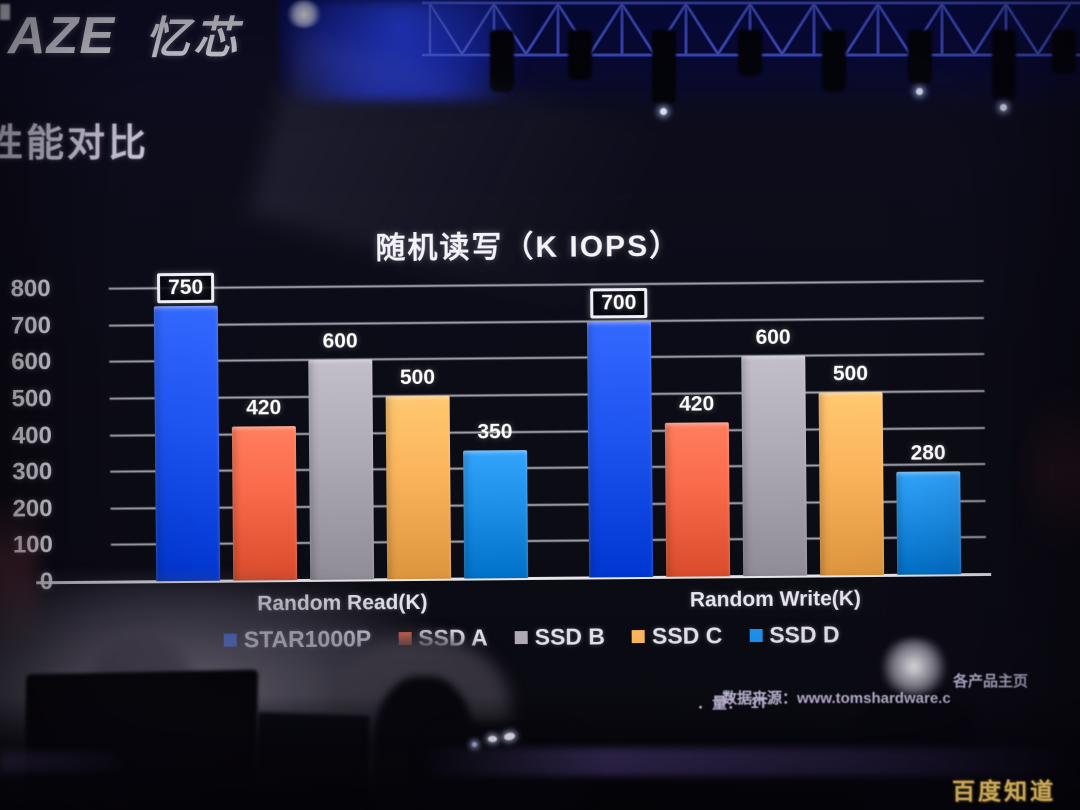  Describe the element at coordinates (1055, 470) in the screenshot. I see `lens-color-cast` at that location.